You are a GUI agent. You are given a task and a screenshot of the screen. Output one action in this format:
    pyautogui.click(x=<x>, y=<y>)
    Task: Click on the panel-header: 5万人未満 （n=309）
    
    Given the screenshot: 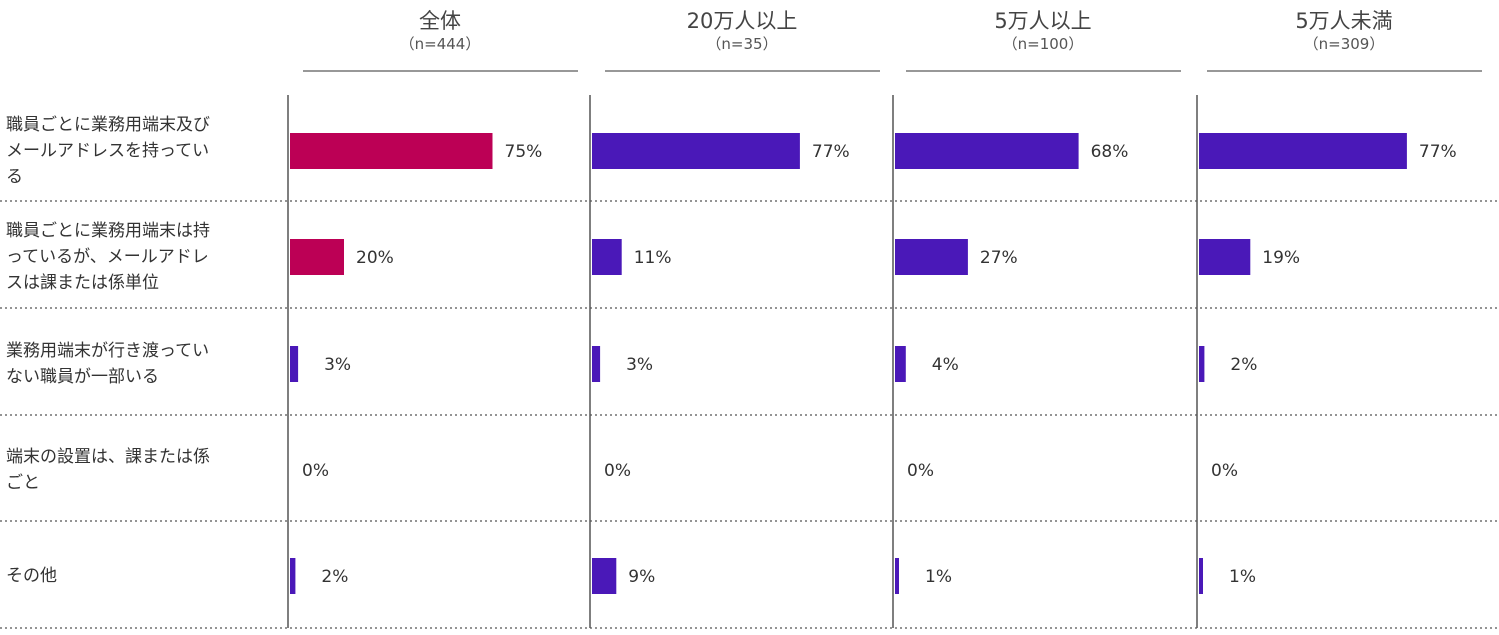 What is the action you would take?
    pyautogui.click(x=1344, y=31)
    